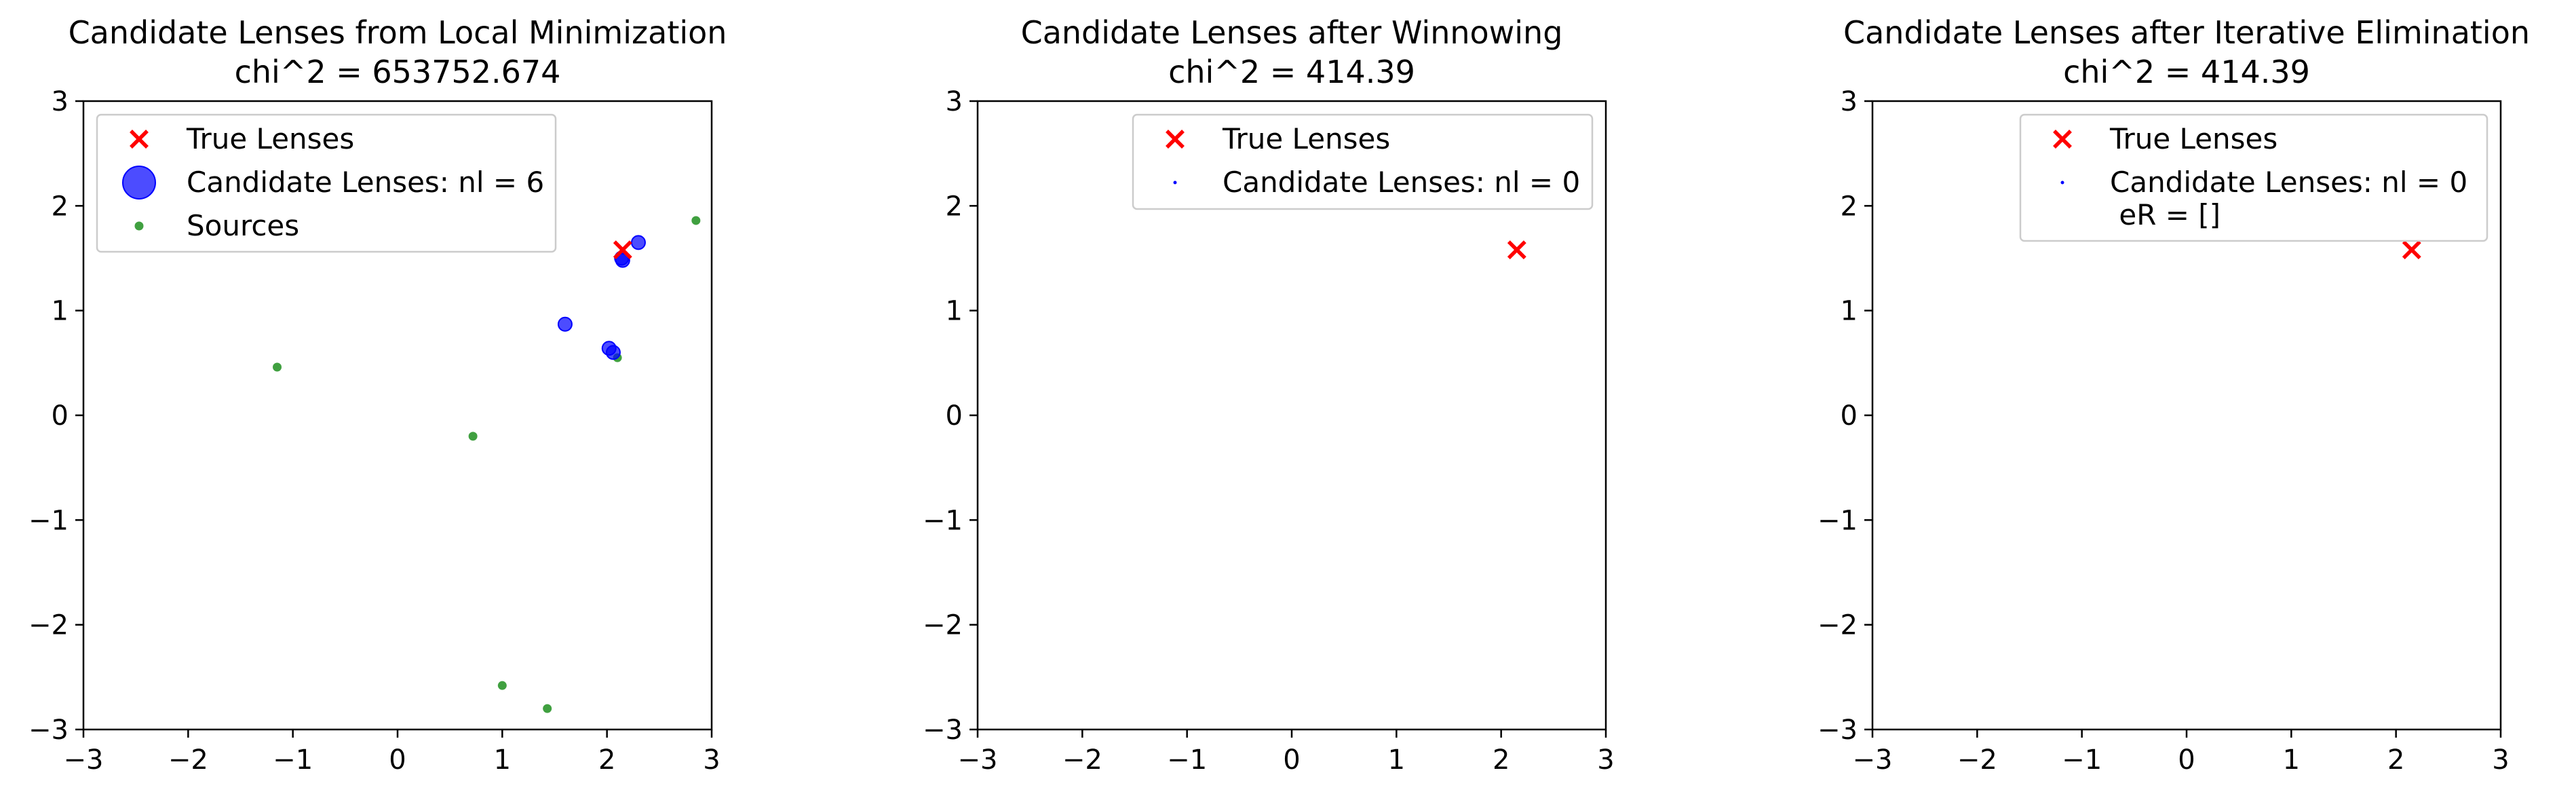 This screenshot has width=2576, height=796. What do you see at coordinates (366, 182) in the screenshot?
I see `legend-label: Candidate Lenses: nl = 6` at bounding box center [366, 182].